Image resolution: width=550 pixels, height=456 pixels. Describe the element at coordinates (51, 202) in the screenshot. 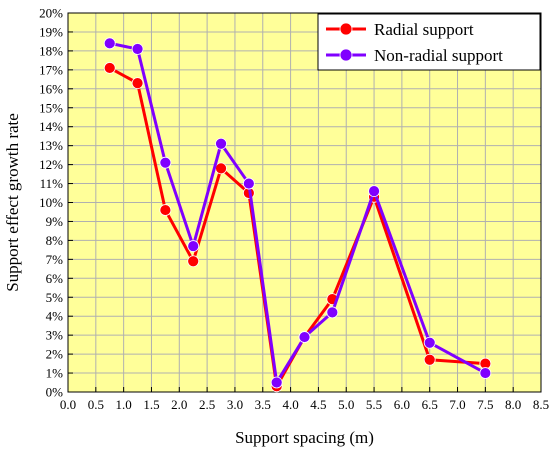

I see `y-tick-label: 10%` at that location.